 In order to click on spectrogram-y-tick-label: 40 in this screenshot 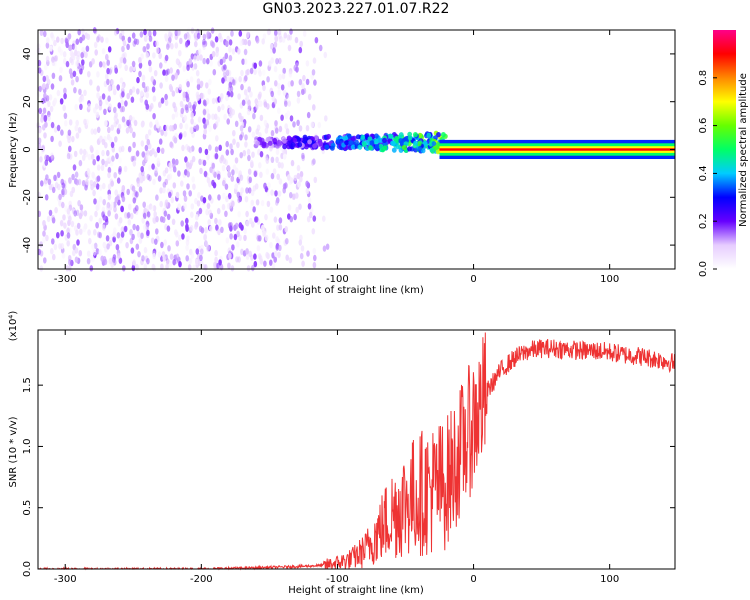, I will do `click(27, 54)`.